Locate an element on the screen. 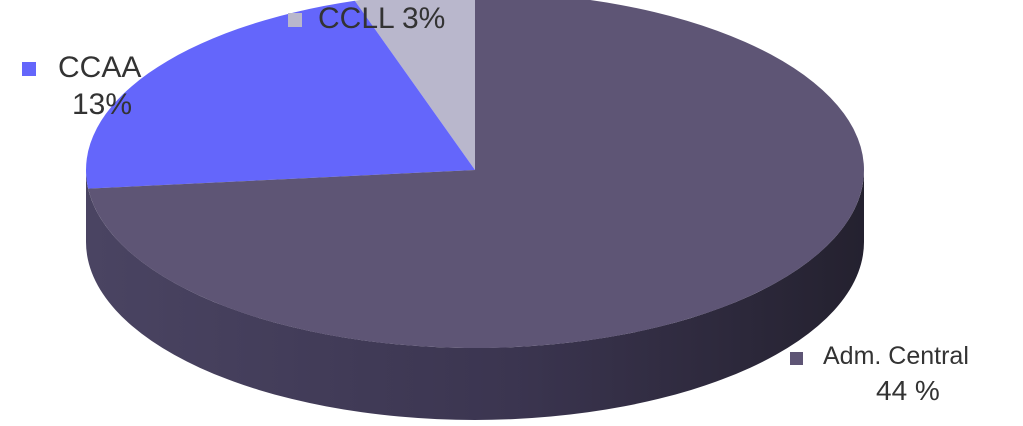  slice-label-ccll: CCLL 3% is located at coordinates (381, 18).